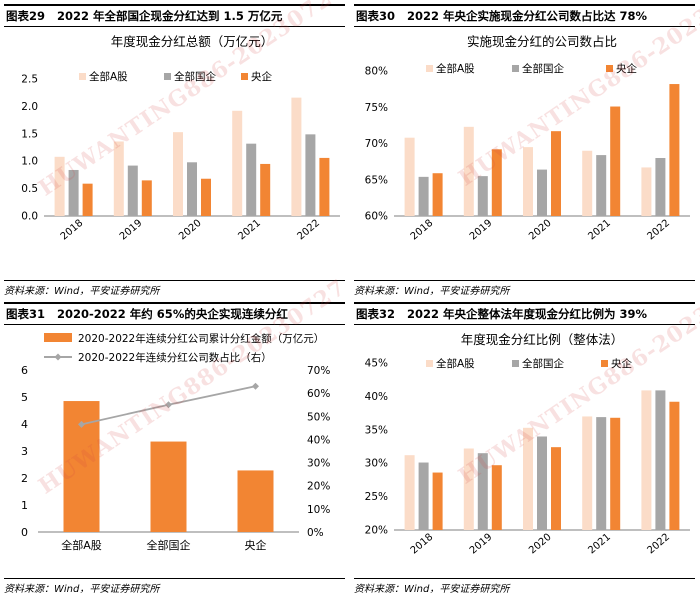  I want to click on panel-header: 图表32 2022 年央企整体法年度现金分红比例为 39%, so click(524, 313).